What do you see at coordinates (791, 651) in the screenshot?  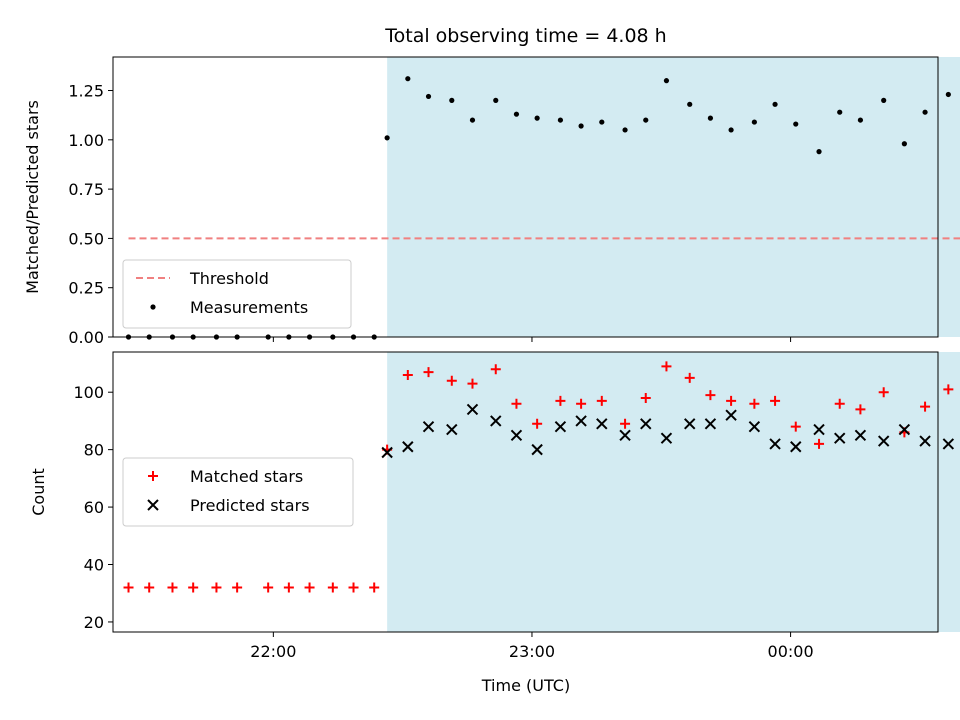 I see `x-tick-label: 00:00` at bounding box center [791, 651].